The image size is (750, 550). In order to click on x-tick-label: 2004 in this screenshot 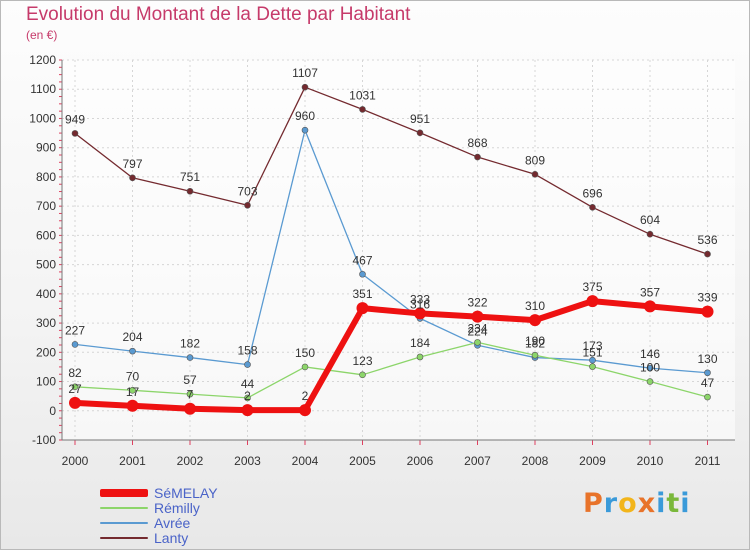, I will do `click(305, 461)`.